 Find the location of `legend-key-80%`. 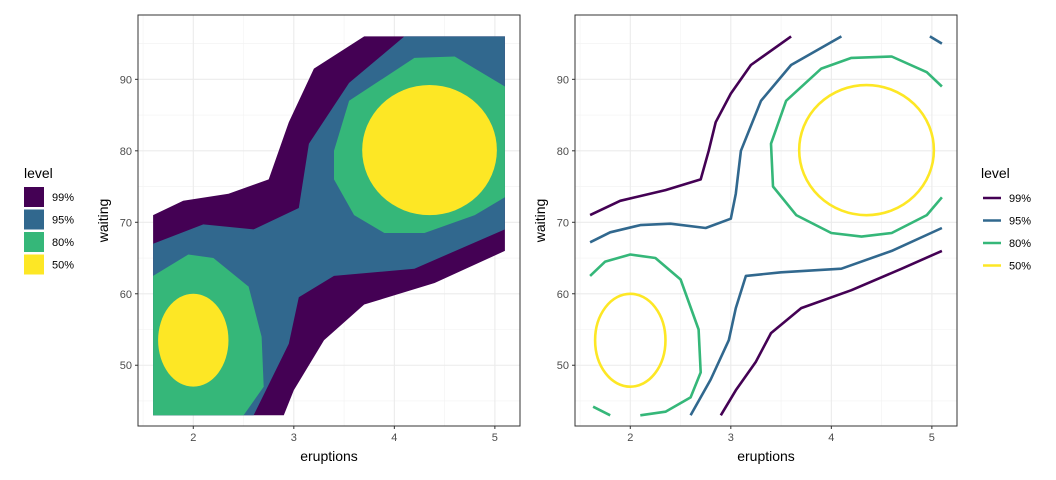

legend-key-80% is located at coordinates (34, 242).